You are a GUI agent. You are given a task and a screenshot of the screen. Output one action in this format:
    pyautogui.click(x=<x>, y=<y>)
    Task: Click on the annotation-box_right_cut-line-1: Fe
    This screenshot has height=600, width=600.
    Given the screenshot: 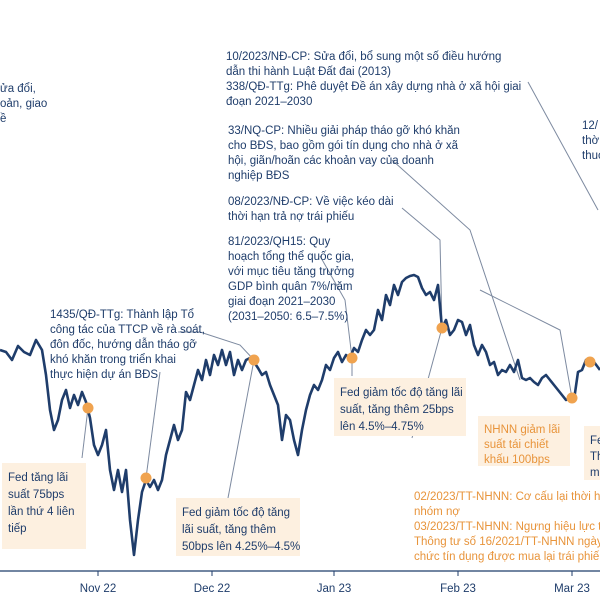 What is the action you would take?
    pyautogui.click(x=595, y=441)
    